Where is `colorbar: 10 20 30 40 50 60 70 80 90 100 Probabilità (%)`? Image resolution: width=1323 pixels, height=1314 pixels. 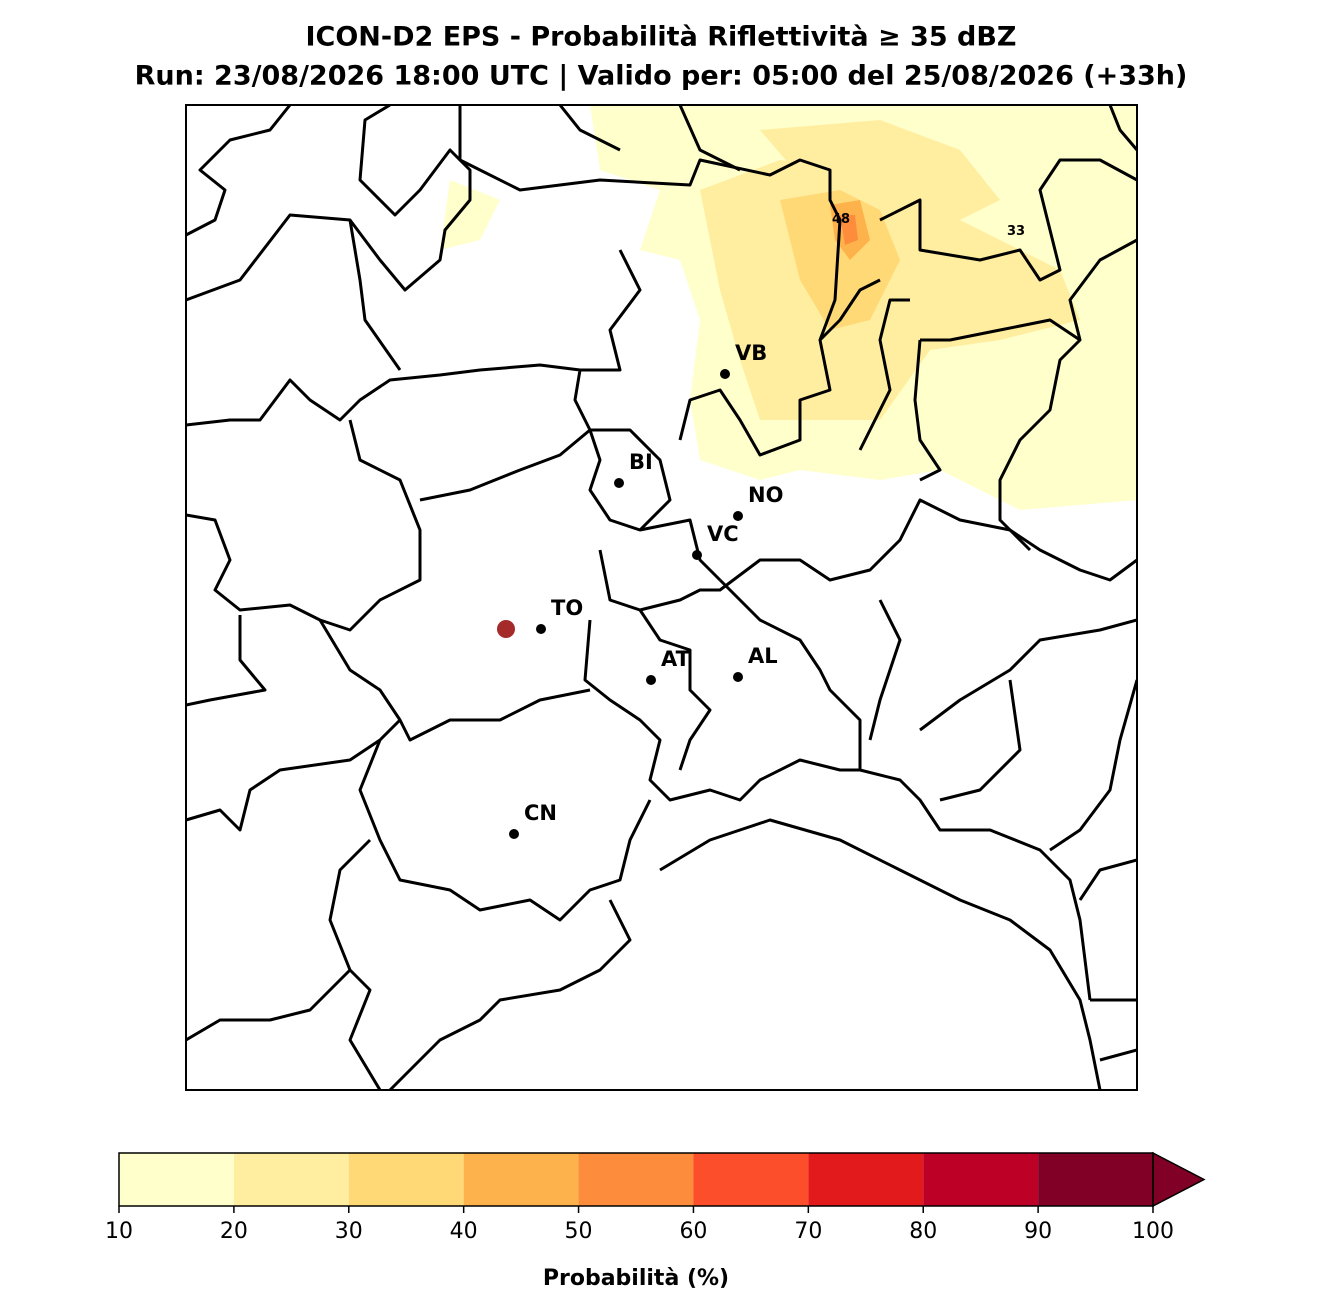 colorbar: 10 20 30 40 50 60 70 80 90 100 Probabilità (%) is located at coordinates (655, 1221).